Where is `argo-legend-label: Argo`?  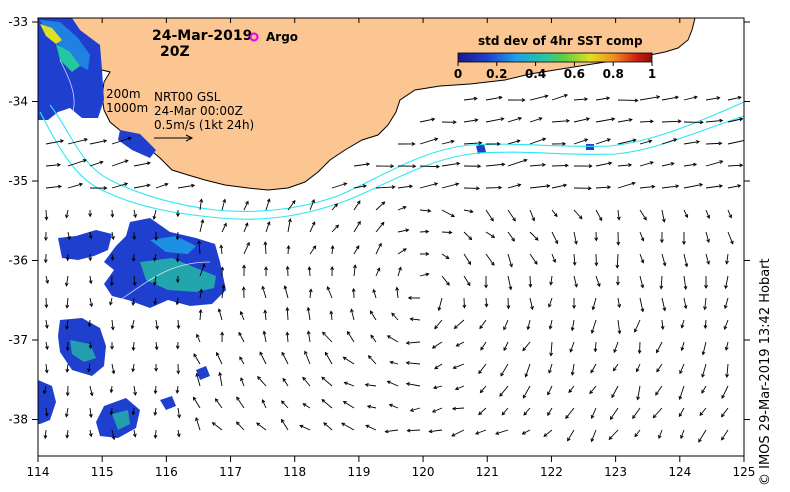 argo-legend-label: Argo is located at coordinates (282, 37).